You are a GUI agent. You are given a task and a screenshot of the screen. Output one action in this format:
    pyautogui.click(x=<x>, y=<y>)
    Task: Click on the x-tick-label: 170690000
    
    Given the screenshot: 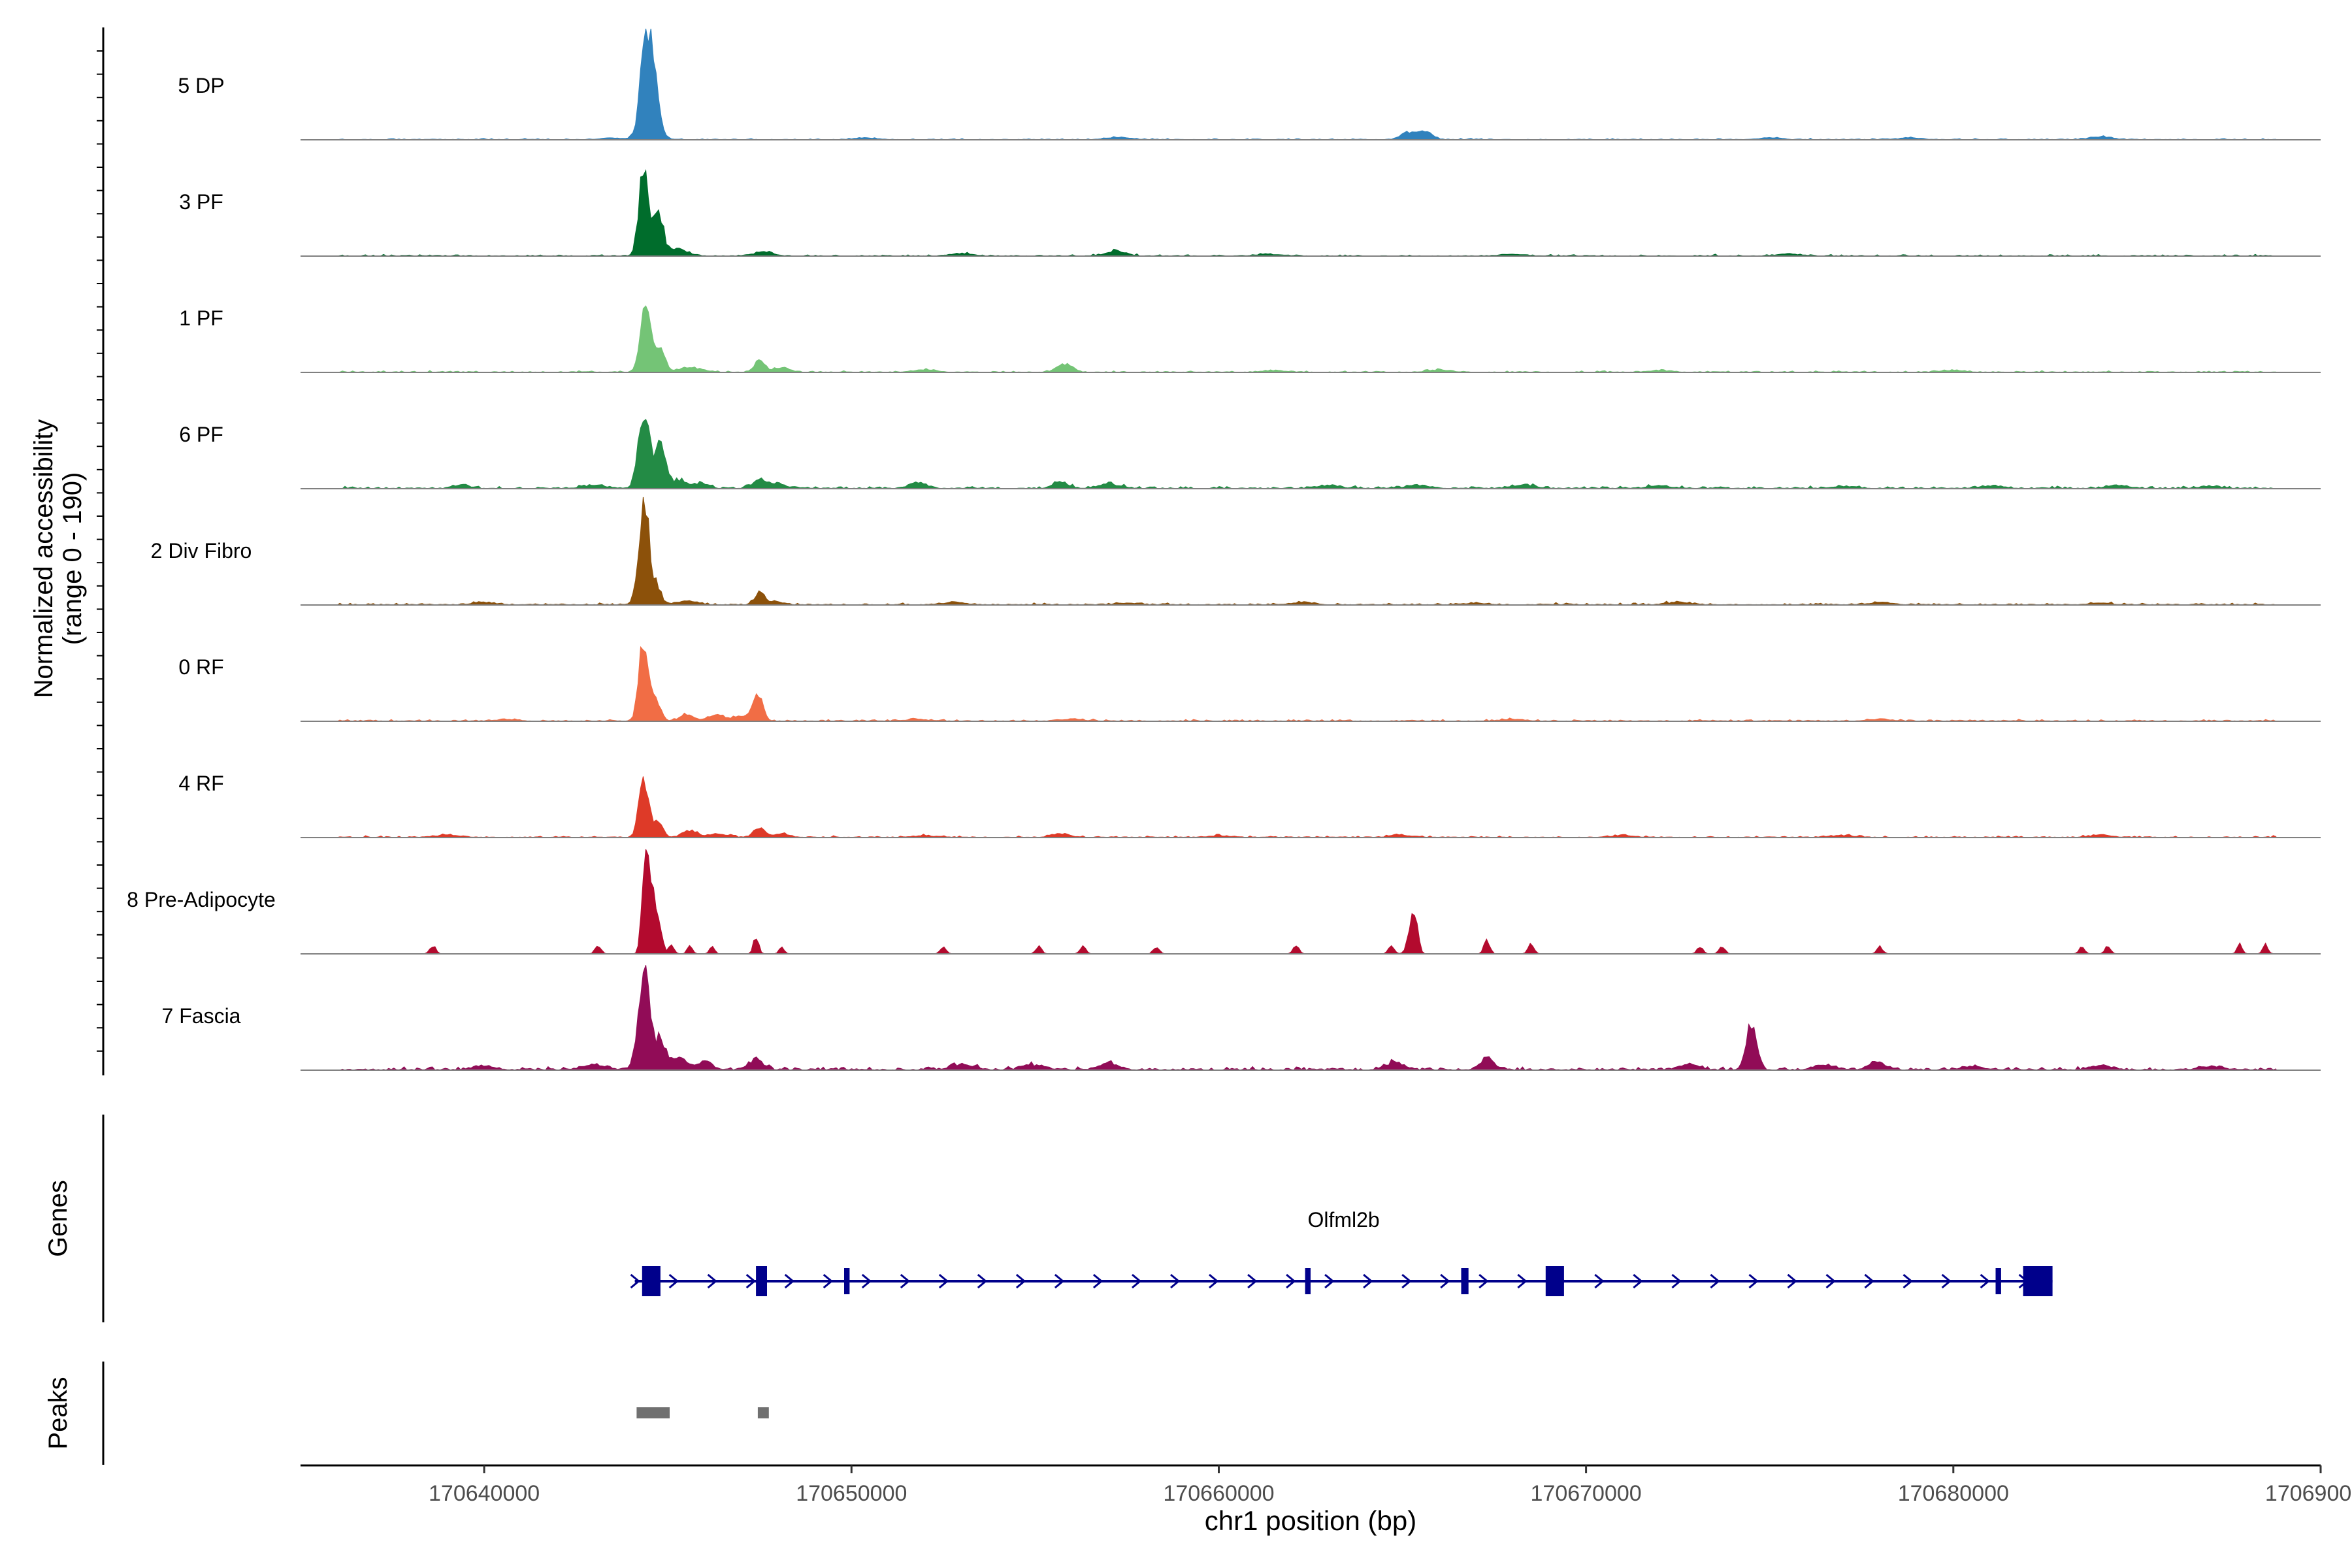 What is the action you would take?
    pyautogui.click(x=2308, y=1493)
    